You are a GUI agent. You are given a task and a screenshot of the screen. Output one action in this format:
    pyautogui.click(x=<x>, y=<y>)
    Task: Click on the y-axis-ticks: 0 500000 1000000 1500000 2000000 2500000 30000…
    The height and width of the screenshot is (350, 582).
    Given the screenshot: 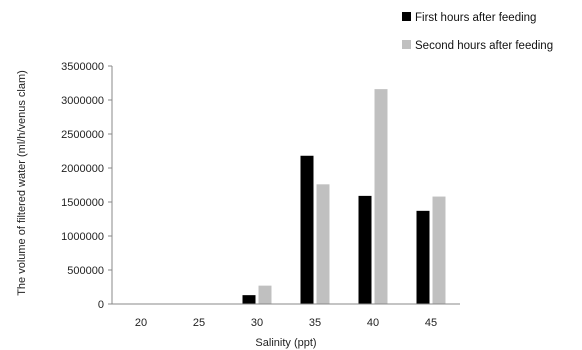 What is the action you would take?
    pyautogui.click(x=86, y=186)
    